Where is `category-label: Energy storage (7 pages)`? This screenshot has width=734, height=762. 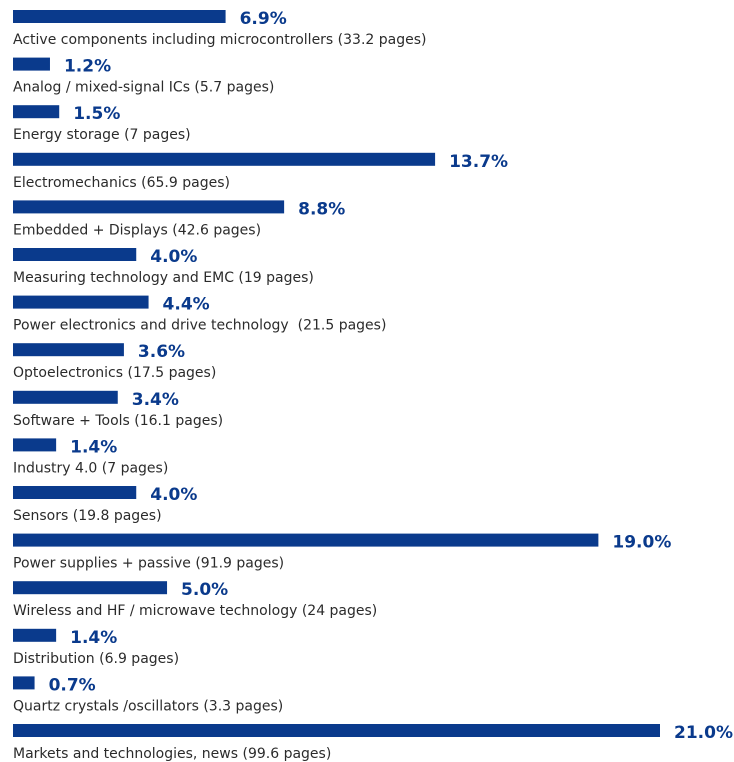
category-label: Energy storage (7 pages) is located at coordinates (102, 135).